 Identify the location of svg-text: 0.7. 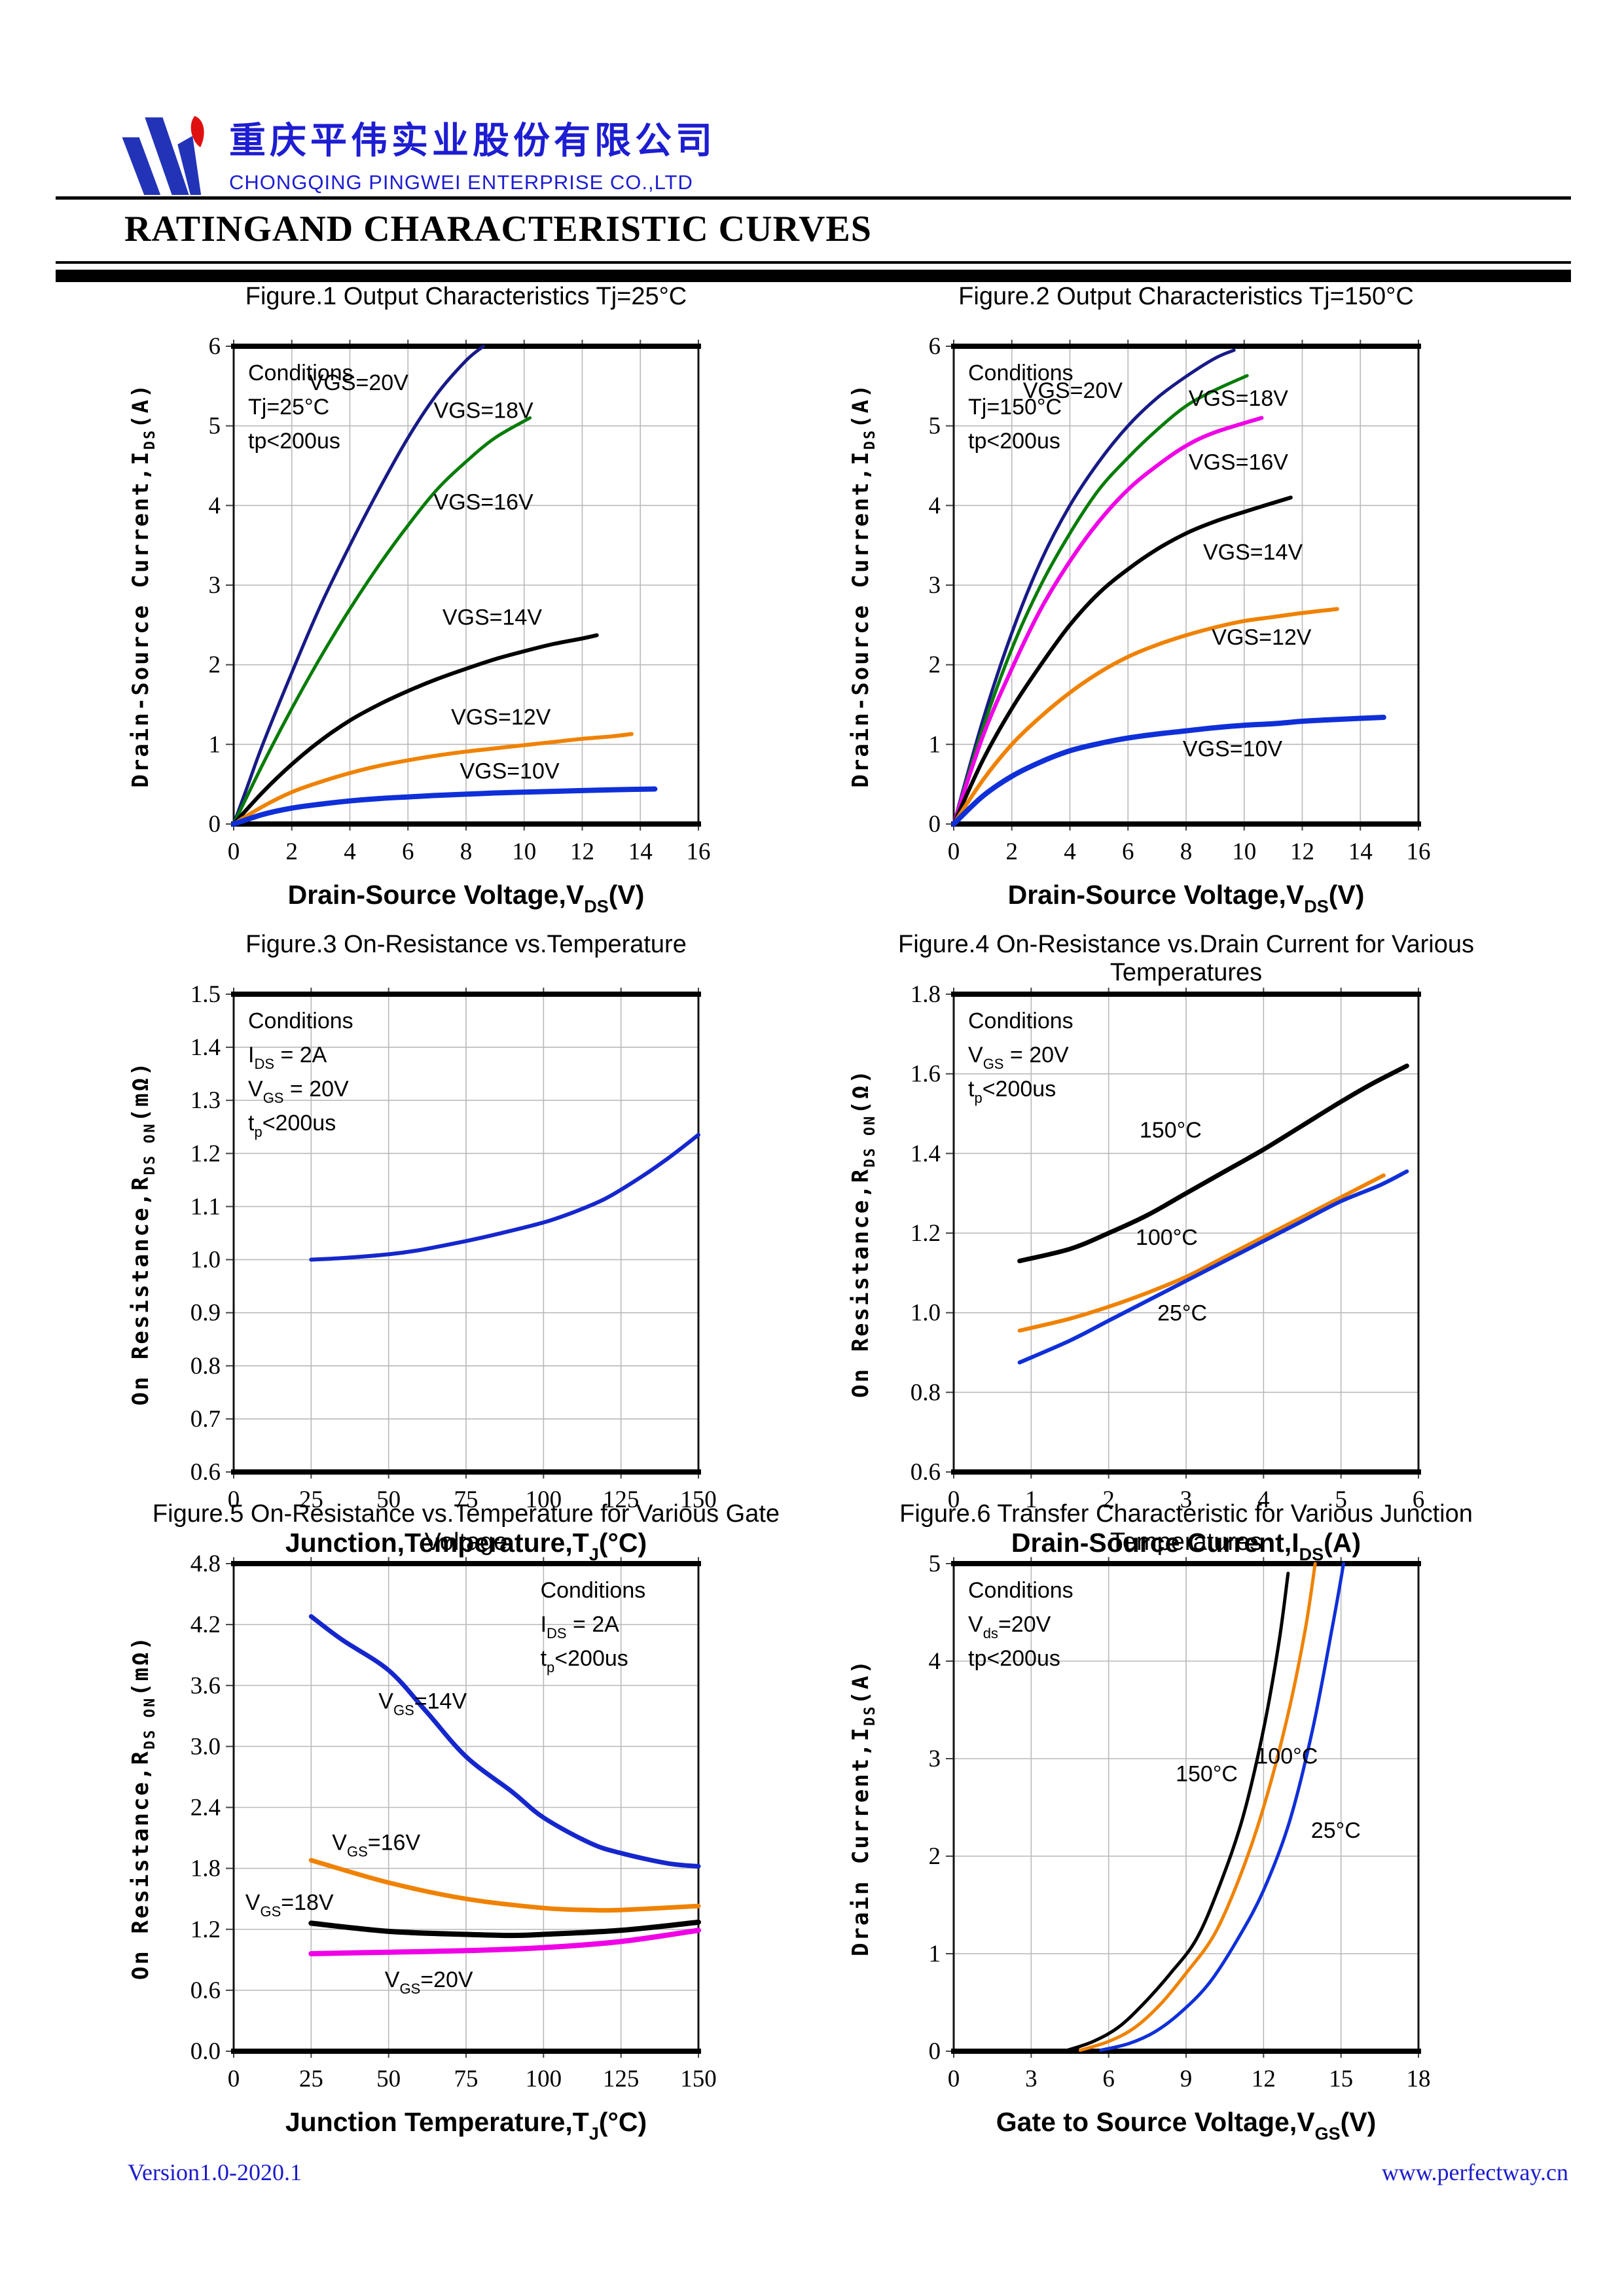
(205, 1420).